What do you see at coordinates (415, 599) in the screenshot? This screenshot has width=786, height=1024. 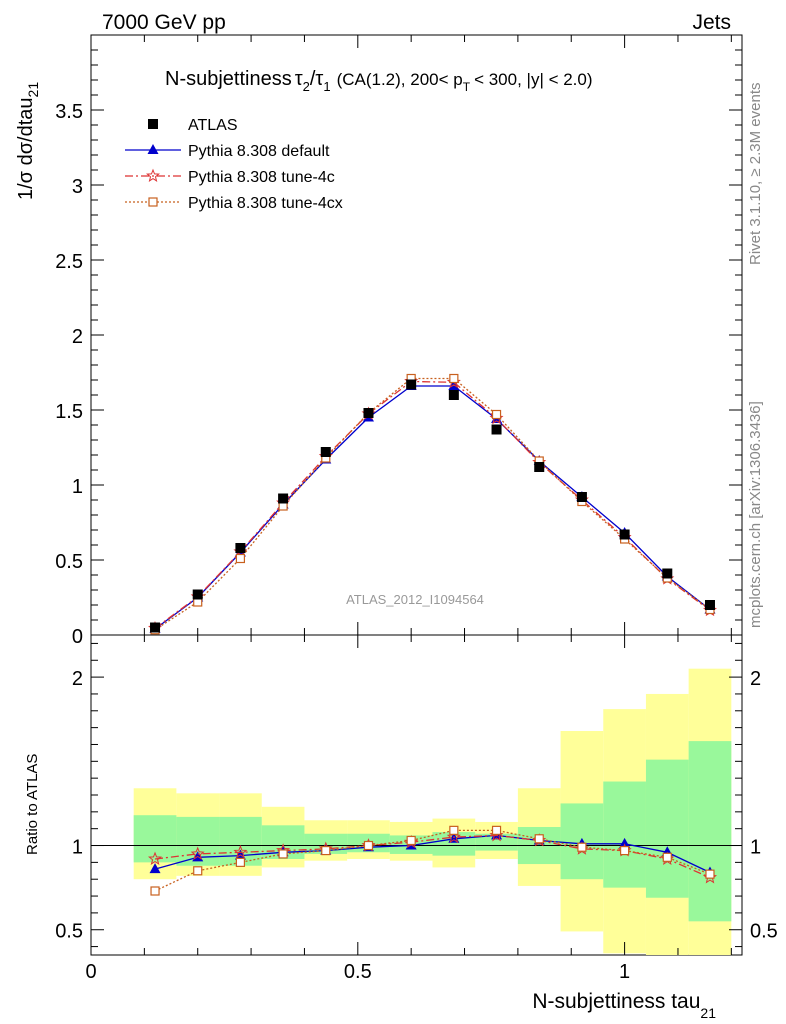 I see `analysis-watermark: ATLAS_2012_I1094564` at bounding box center [415, 599].